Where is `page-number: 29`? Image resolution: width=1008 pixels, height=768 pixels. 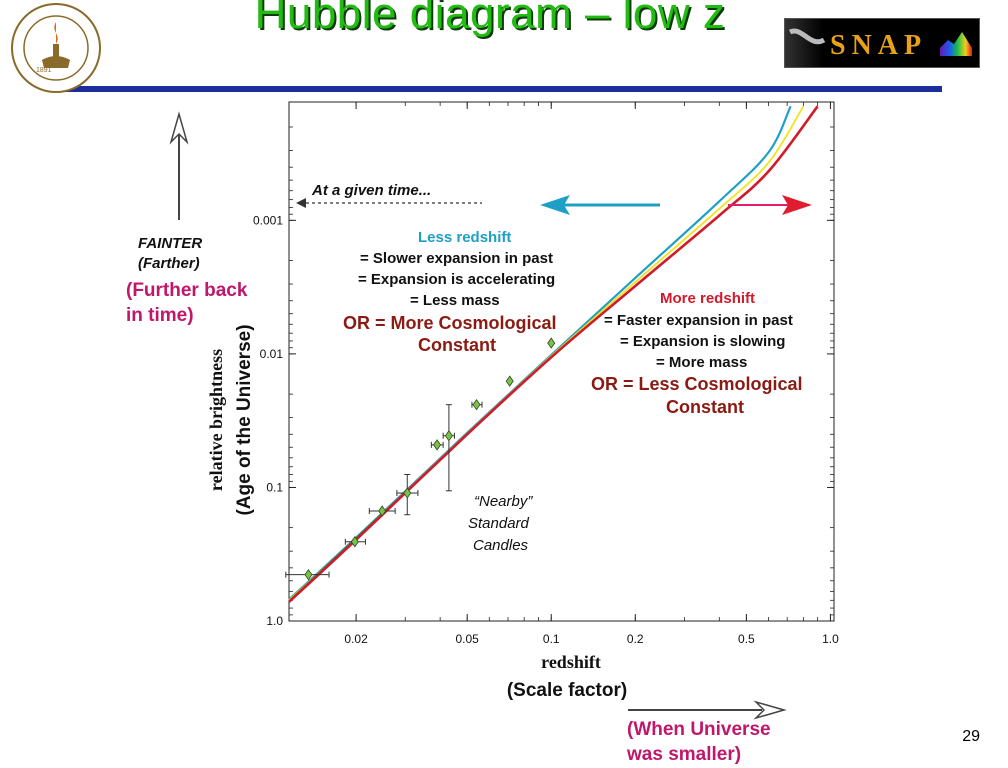
page-number: 29 is located at coordinates (971, 736).